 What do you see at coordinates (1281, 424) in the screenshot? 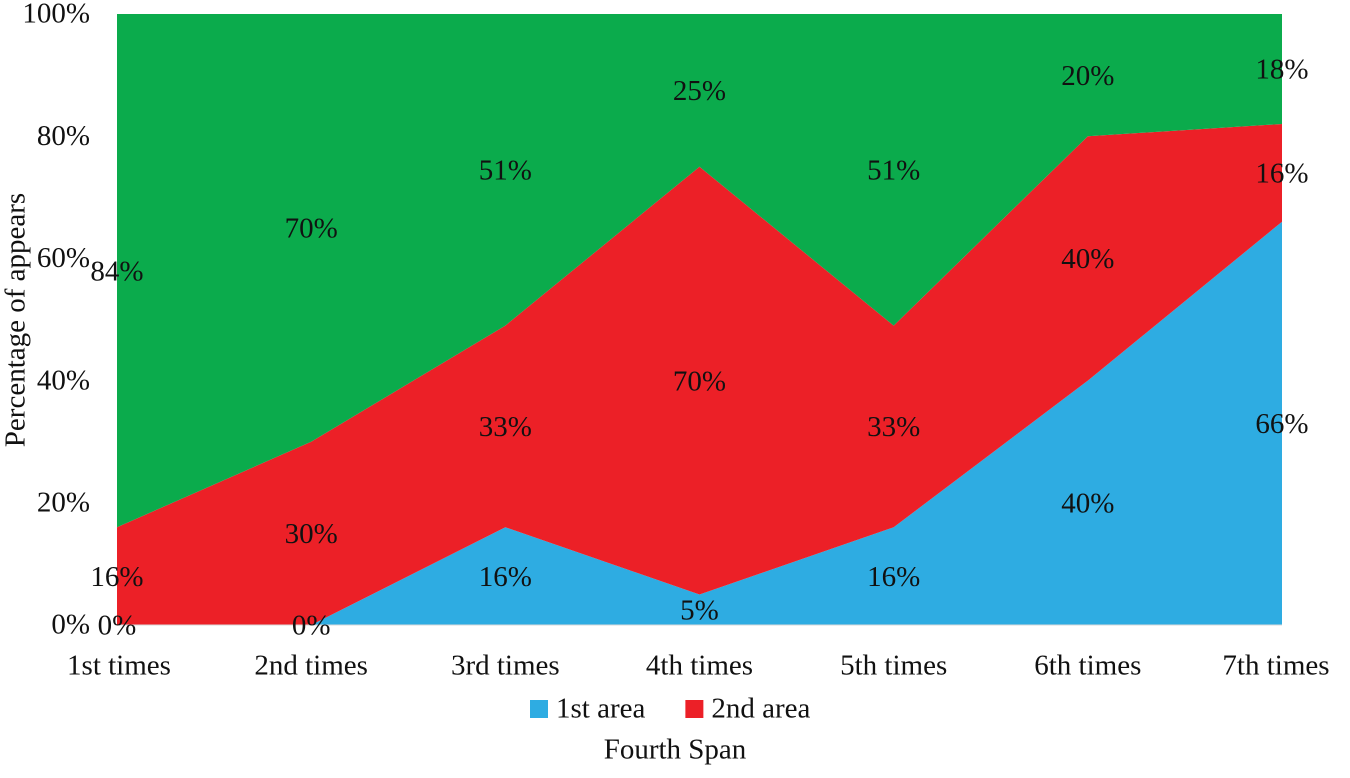
I see `data-label: 66%` at bounding box center [1281, 424].